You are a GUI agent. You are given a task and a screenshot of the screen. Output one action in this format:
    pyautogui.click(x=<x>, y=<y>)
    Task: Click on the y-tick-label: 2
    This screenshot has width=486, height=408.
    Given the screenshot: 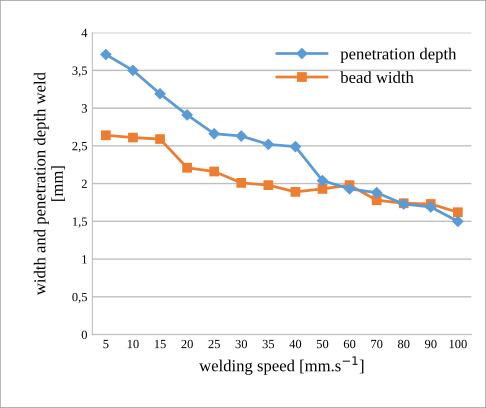 What is the action you would take?
    pyautogui.click(x=84, y=184)
    